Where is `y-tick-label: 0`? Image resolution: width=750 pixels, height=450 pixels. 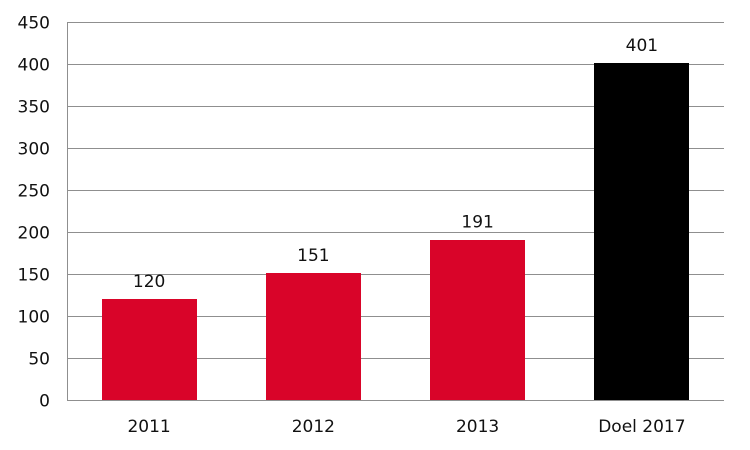
y-tick-label: 0 is located at coordinates (44, 402).